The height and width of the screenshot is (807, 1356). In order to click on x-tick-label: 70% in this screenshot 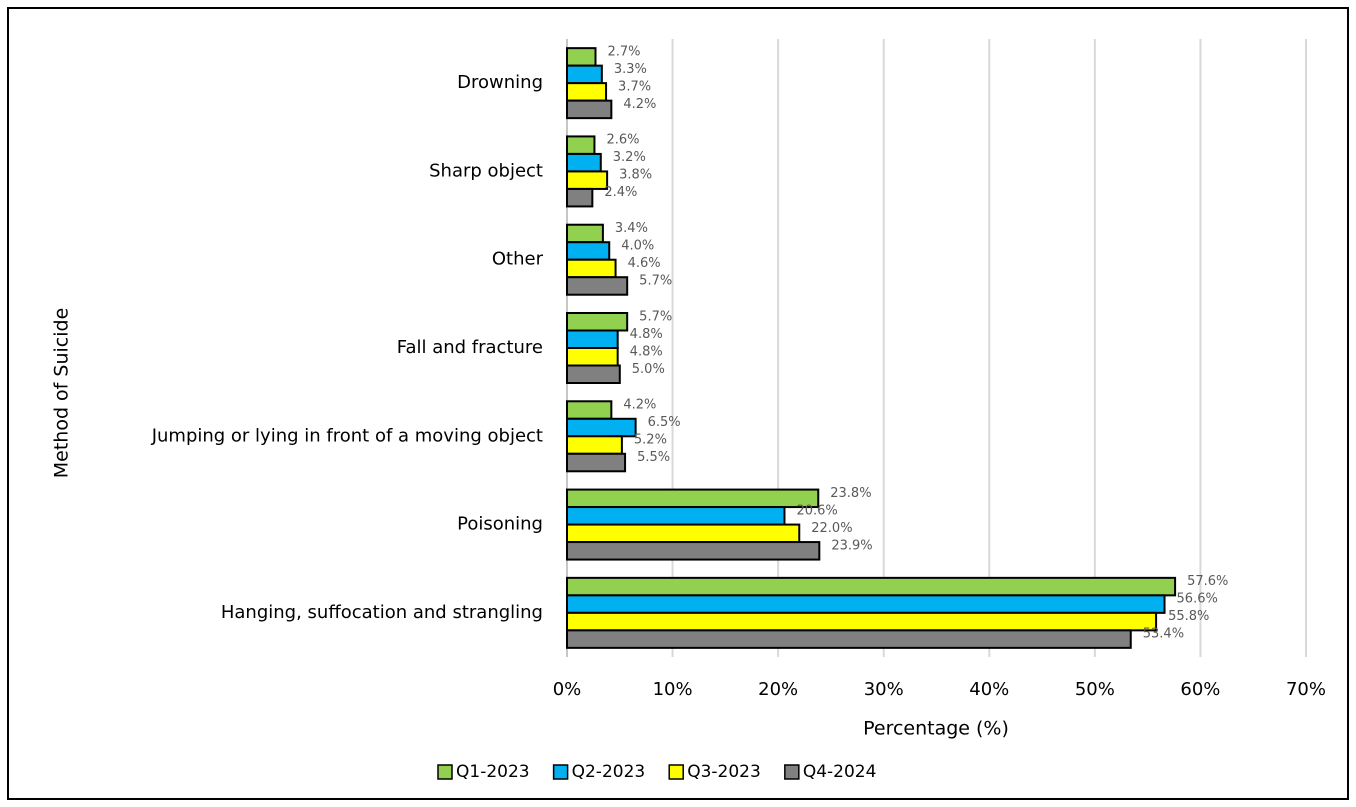, I will do `click(1306, 689)`.